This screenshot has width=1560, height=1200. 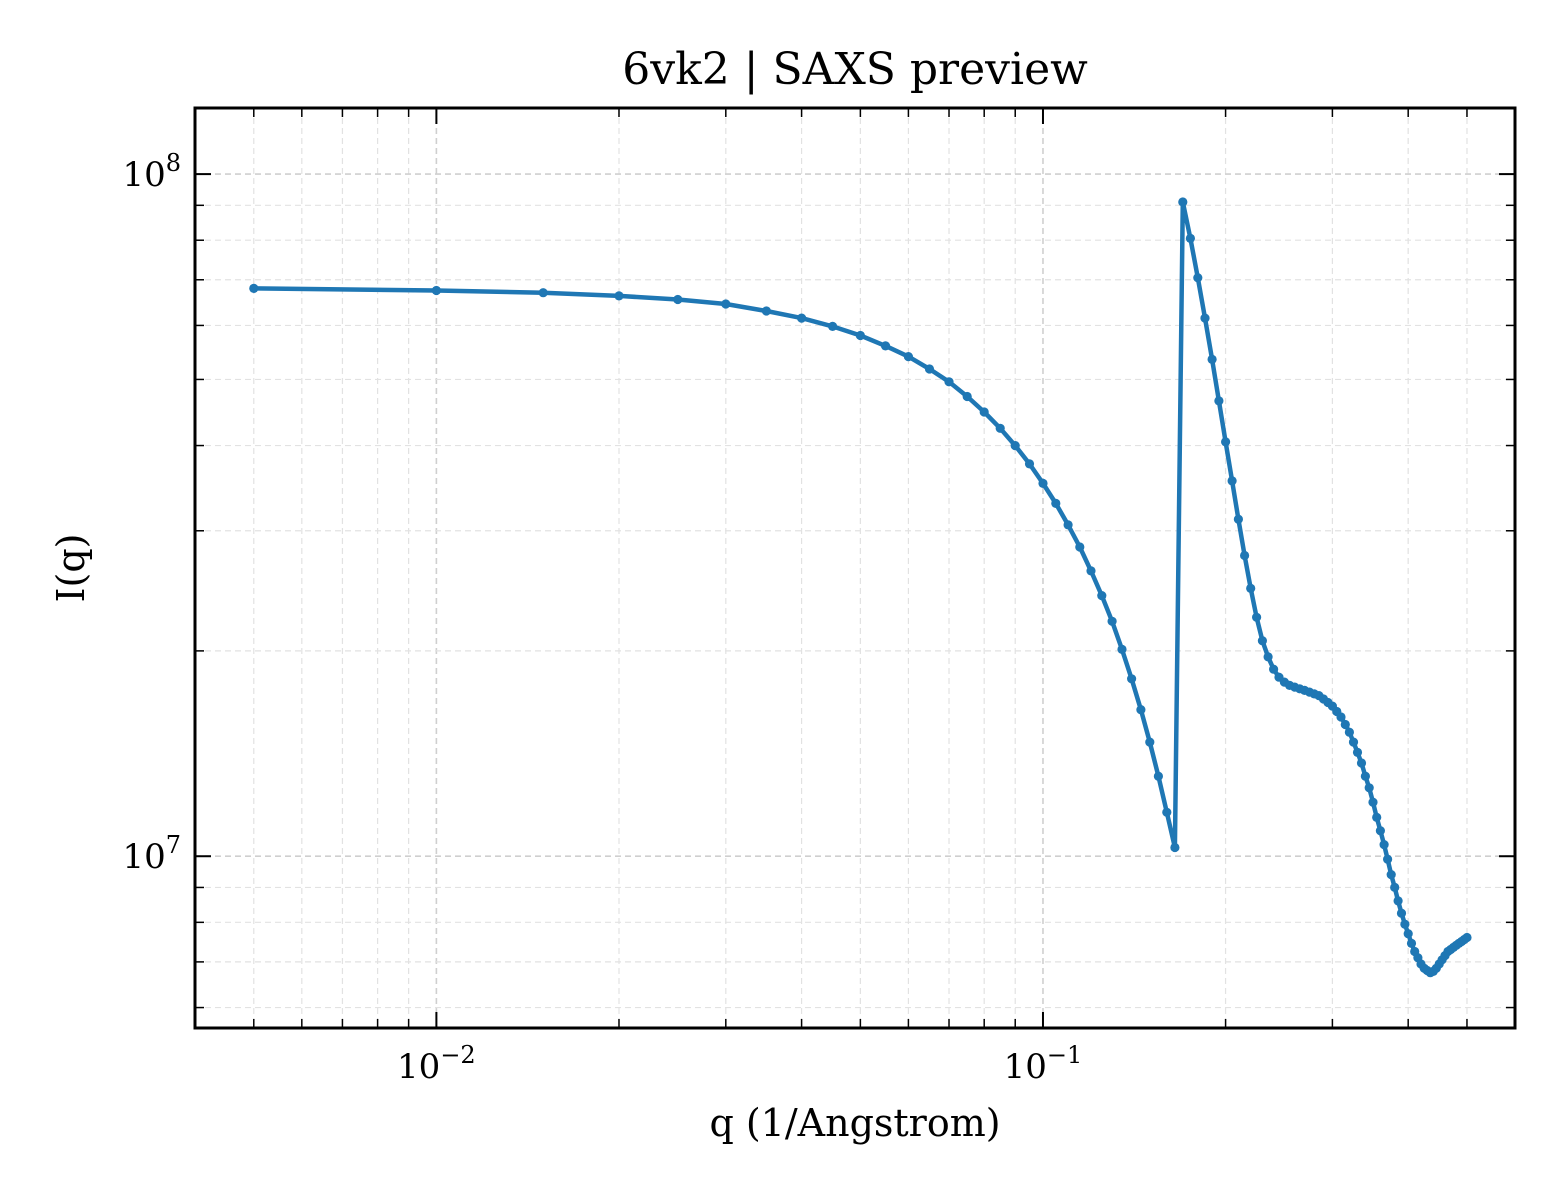 What do you see at coordinates (151, 854) in the screenshot?
I see `y-tick-label: 10⁷` at bounding box center [151, 854].